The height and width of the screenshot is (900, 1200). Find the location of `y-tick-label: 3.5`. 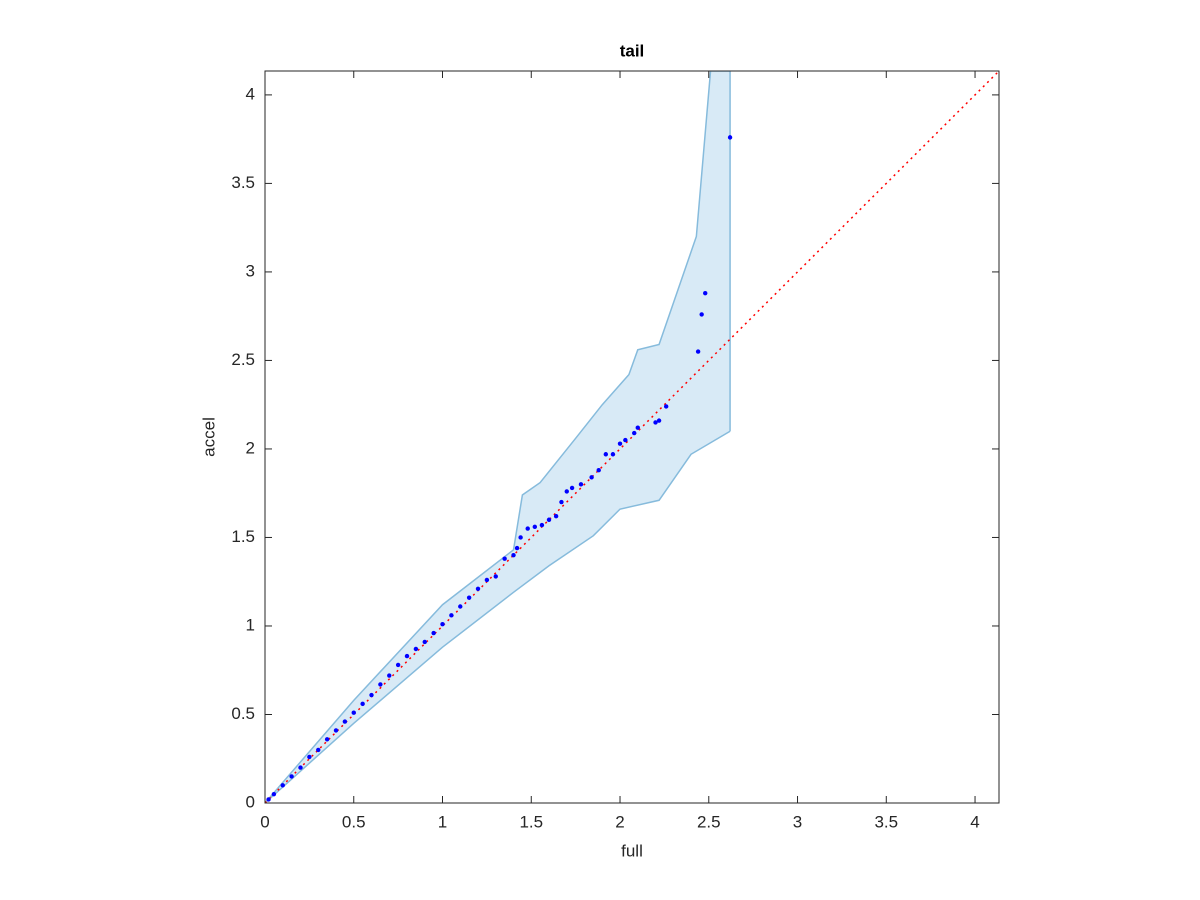

y-tick-label: 3.5 is located at coordinates (243, 182).